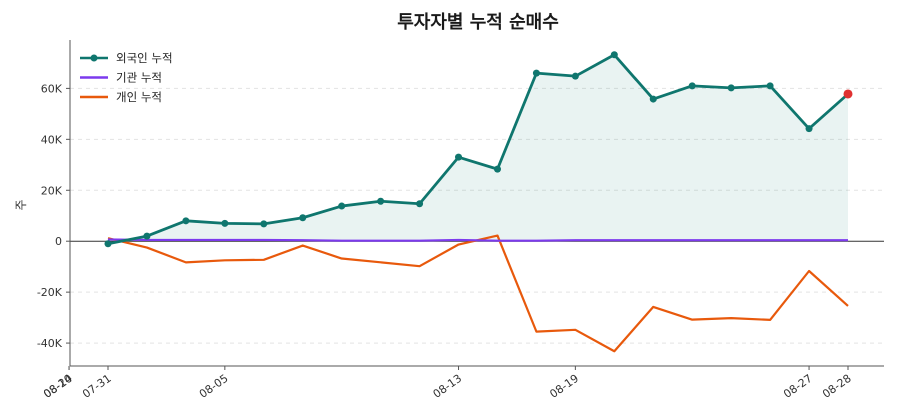 This screenshot has height=420, width=900. What do you see at coordinates (52, 139) in the screenshot?
I see `y-tick-label: 40K` at bounding box center [52, 139].